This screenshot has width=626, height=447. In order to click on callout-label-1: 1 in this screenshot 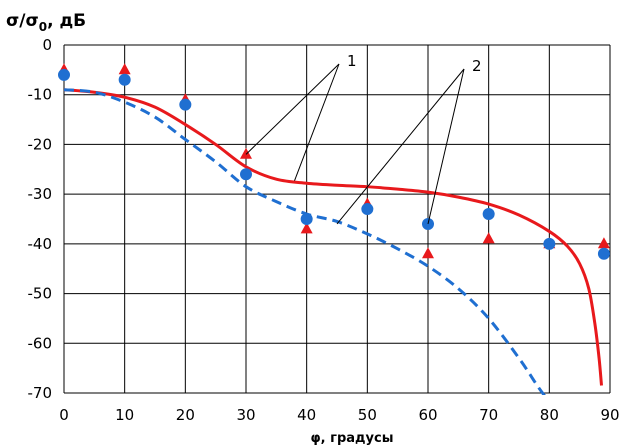, I will do `click(352, 61)`.